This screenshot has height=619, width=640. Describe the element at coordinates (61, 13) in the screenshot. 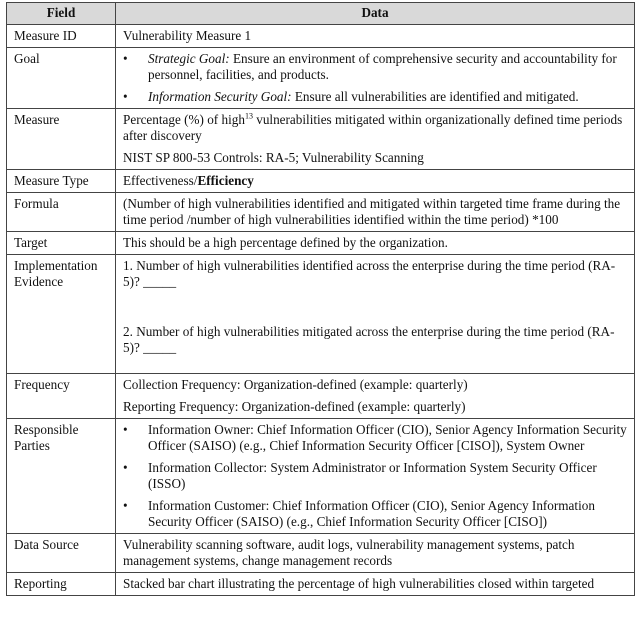

I see `header-field: Field` at that location.